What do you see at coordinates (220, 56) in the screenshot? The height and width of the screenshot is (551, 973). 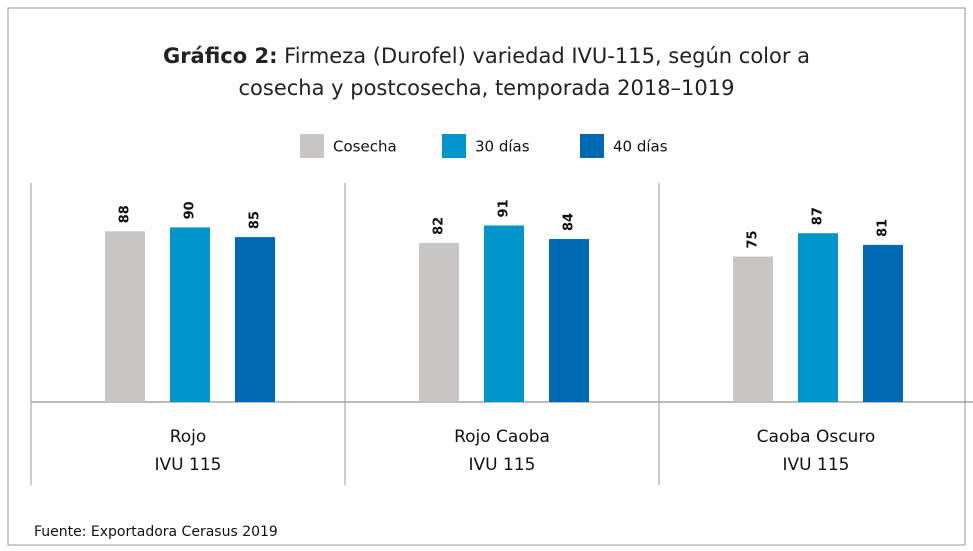 I see `title-label: Gráfico 2:` at bounding box center [220, 56].